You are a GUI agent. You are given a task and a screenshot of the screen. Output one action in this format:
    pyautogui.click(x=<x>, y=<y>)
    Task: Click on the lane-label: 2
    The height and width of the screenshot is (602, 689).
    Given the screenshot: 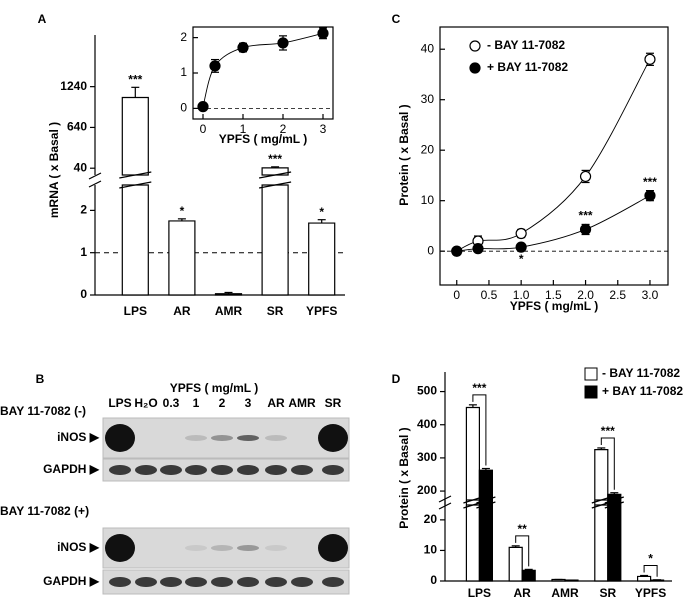 What is the action you would take?
    pyautogui.click(x=222, y=403)
    